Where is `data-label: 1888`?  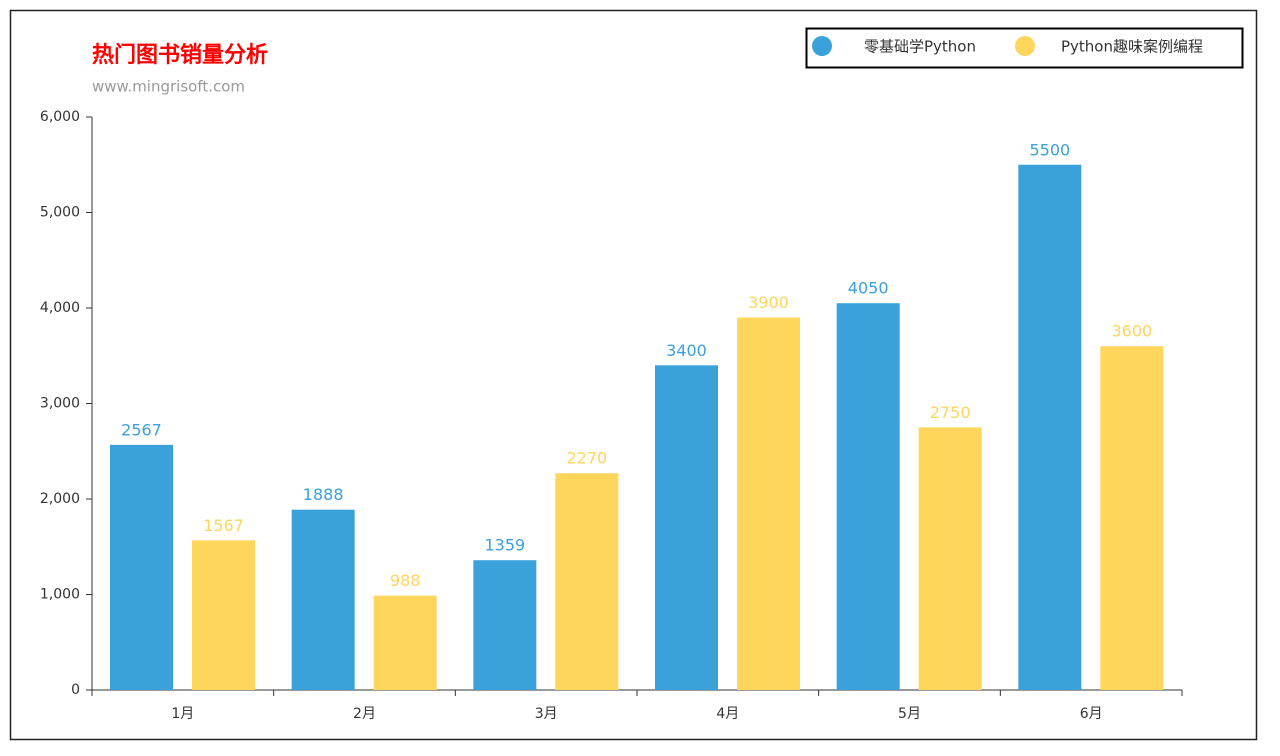 data-label: 1888 is located at coordinates (323, 494).